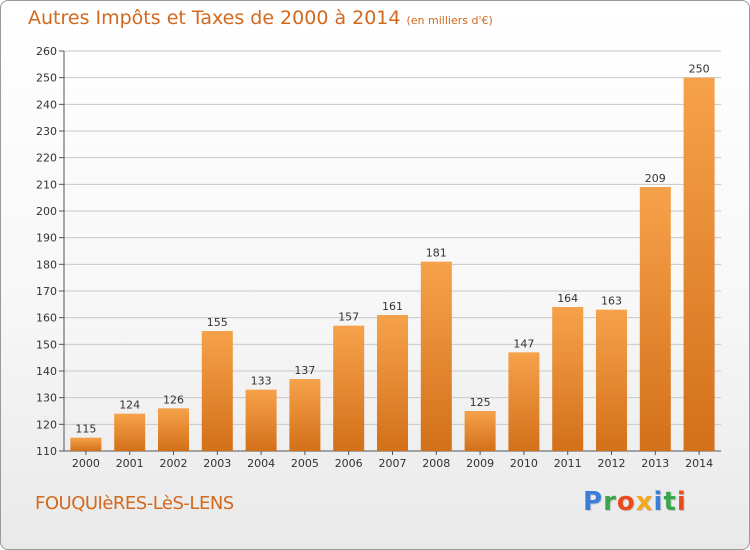  What do you see at coordinates (699, 463) in the screenshot?
I see `x-tick-label: 2014` at bounding box center [699, 463].